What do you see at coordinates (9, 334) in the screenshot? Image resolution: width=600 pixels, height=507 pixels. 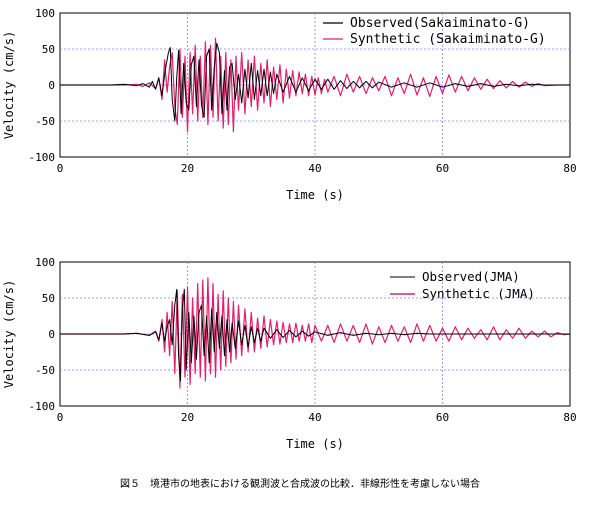 I see `chart-2-ylabel: Velocity (cm/s)` at bounding box center [9, 334].